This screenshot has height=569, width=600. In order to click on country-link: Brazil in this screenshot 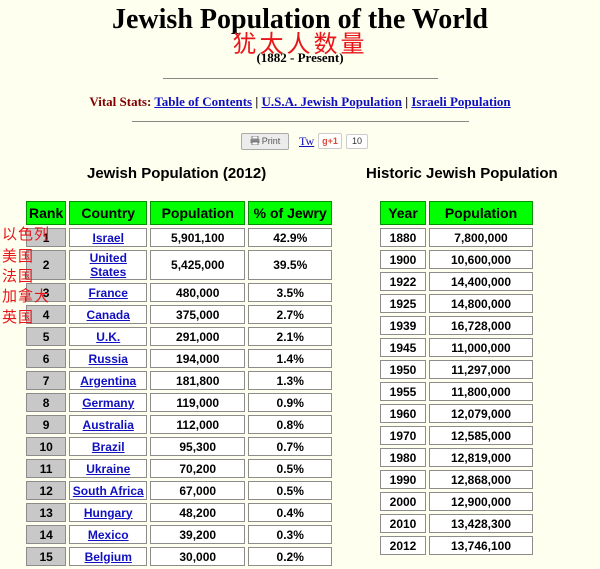, I will do `click(108, 446)`.